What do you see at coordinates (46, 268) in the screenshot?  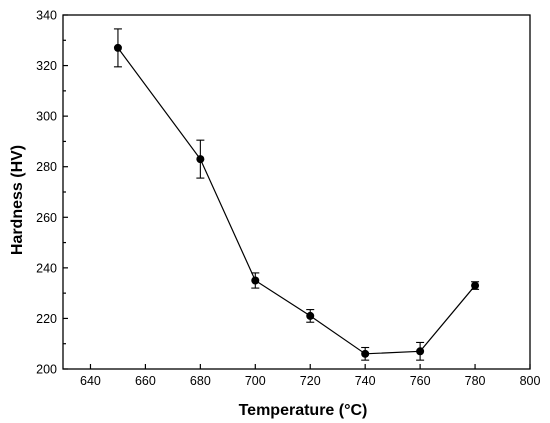 I see `y-tick-label: 240` at bounding box center [46, 268].